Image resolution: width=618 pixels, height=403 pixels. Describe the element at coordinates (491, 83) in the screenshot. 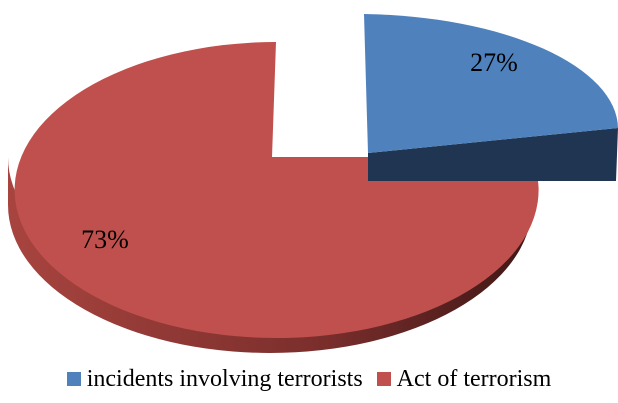

I see `pie-slice-incidents-involving-terrorists` at that location.